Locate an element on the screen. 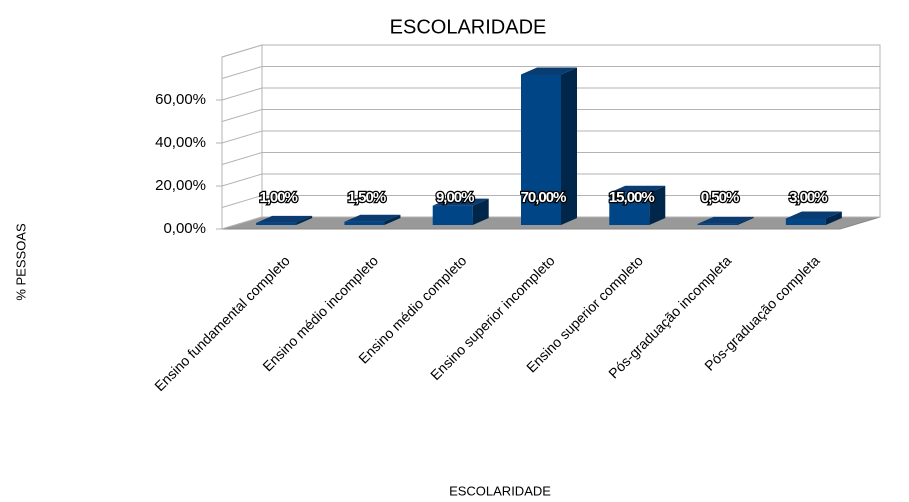  data-label: 3,00% is located at coordinates (808, 197).